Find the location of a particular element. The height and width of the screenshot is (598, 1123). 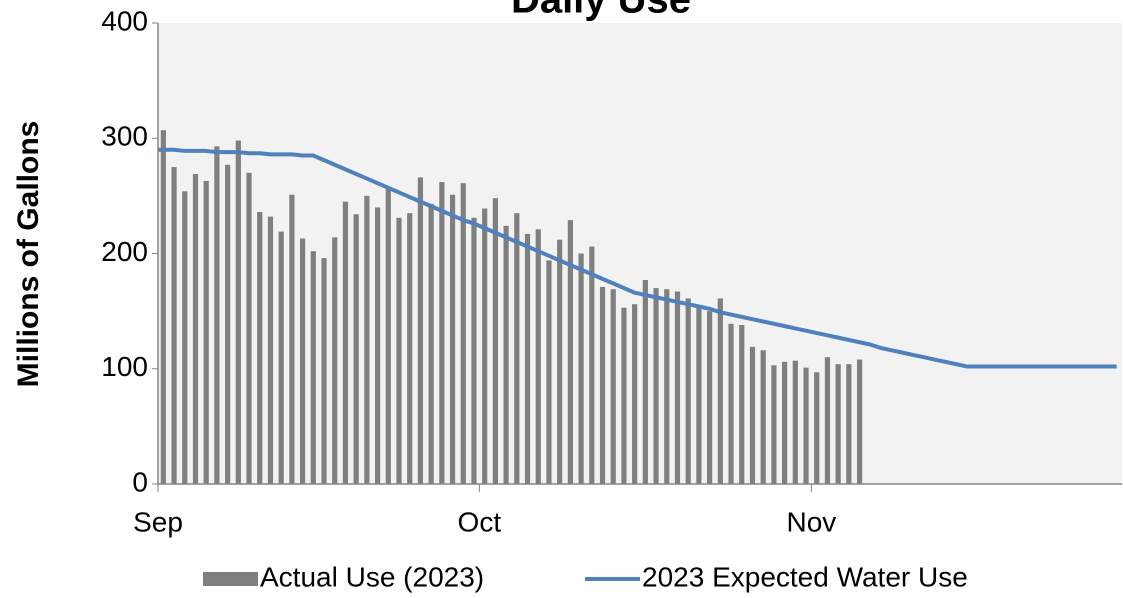

legend-swatch is located at coordinates (230, 579).